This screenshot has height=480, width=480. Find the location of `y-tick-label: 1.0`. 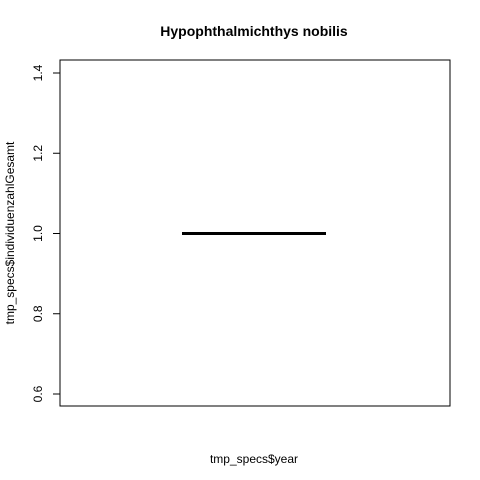

y-tick-label: 1.0 is located at coordinates (38, 233).